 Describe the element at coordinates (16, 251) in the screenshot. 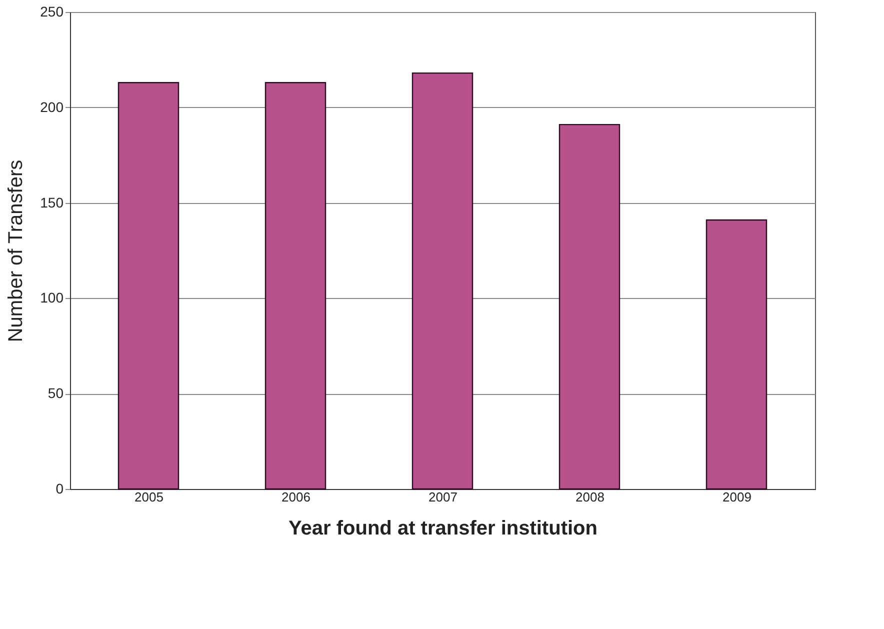

I see `y-axis-title: Number of Transfers` at that location.